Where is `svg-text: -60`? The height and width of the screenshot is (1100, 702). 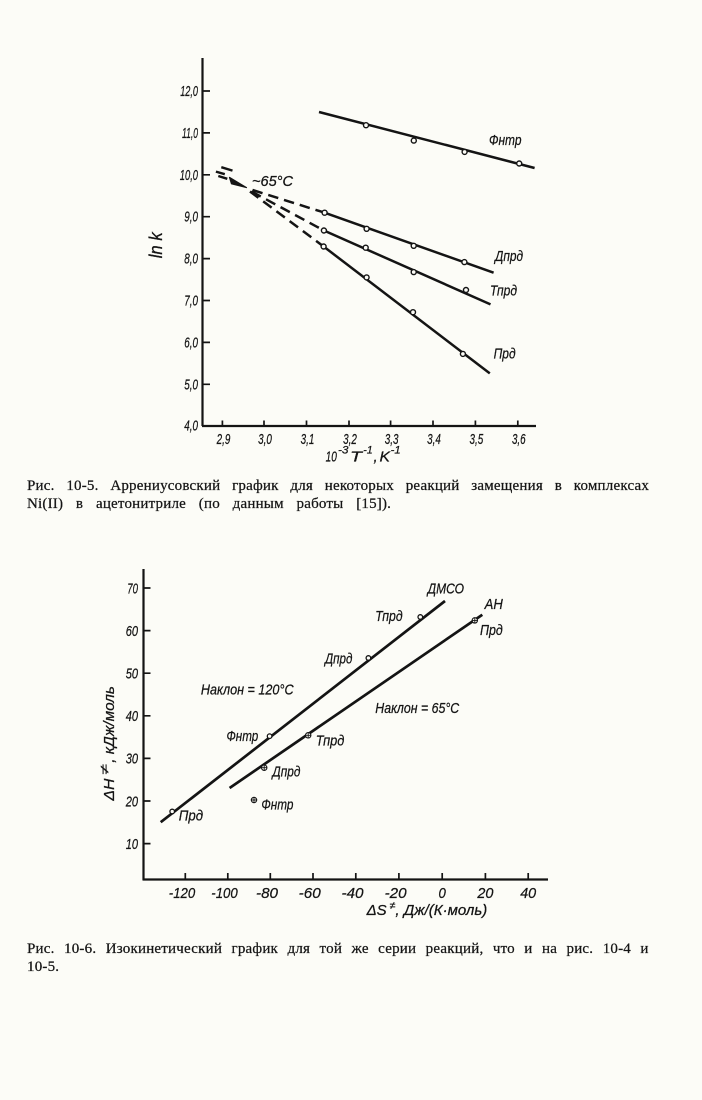 svg-text: -60 is located at coordinates (310, 893).